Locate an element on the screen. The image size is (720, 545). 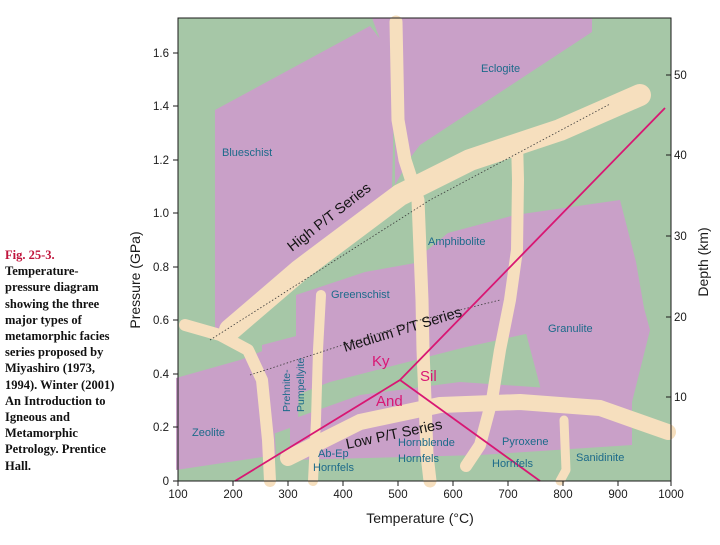
prehnite-pumpellyite-label-2: Pumpellyite is located at coordinates (301, 385).